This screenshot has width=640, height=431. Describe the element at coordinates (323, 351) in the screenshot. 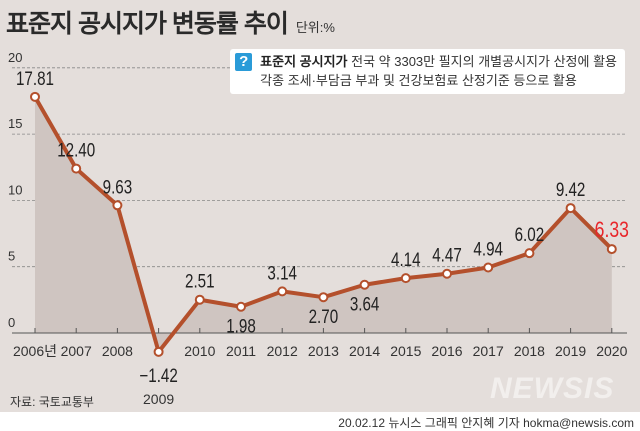

I see `x-tick-label: 2013` at that location.